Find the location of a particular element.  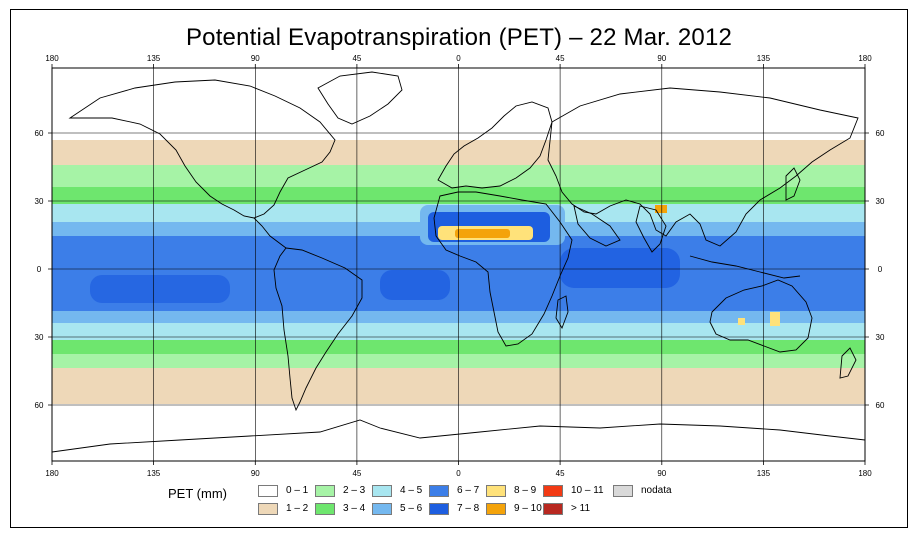

left-ticks is located at coordinates (50, 269).